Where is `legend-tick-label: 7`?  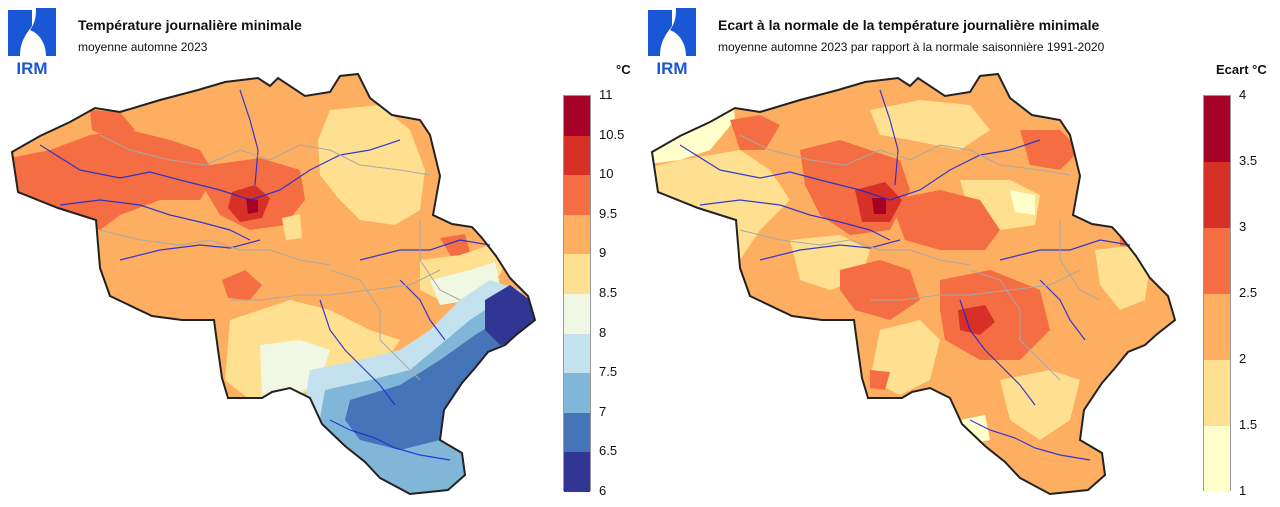 legend-tick-label: 7 is located at coordinates (603, 411).